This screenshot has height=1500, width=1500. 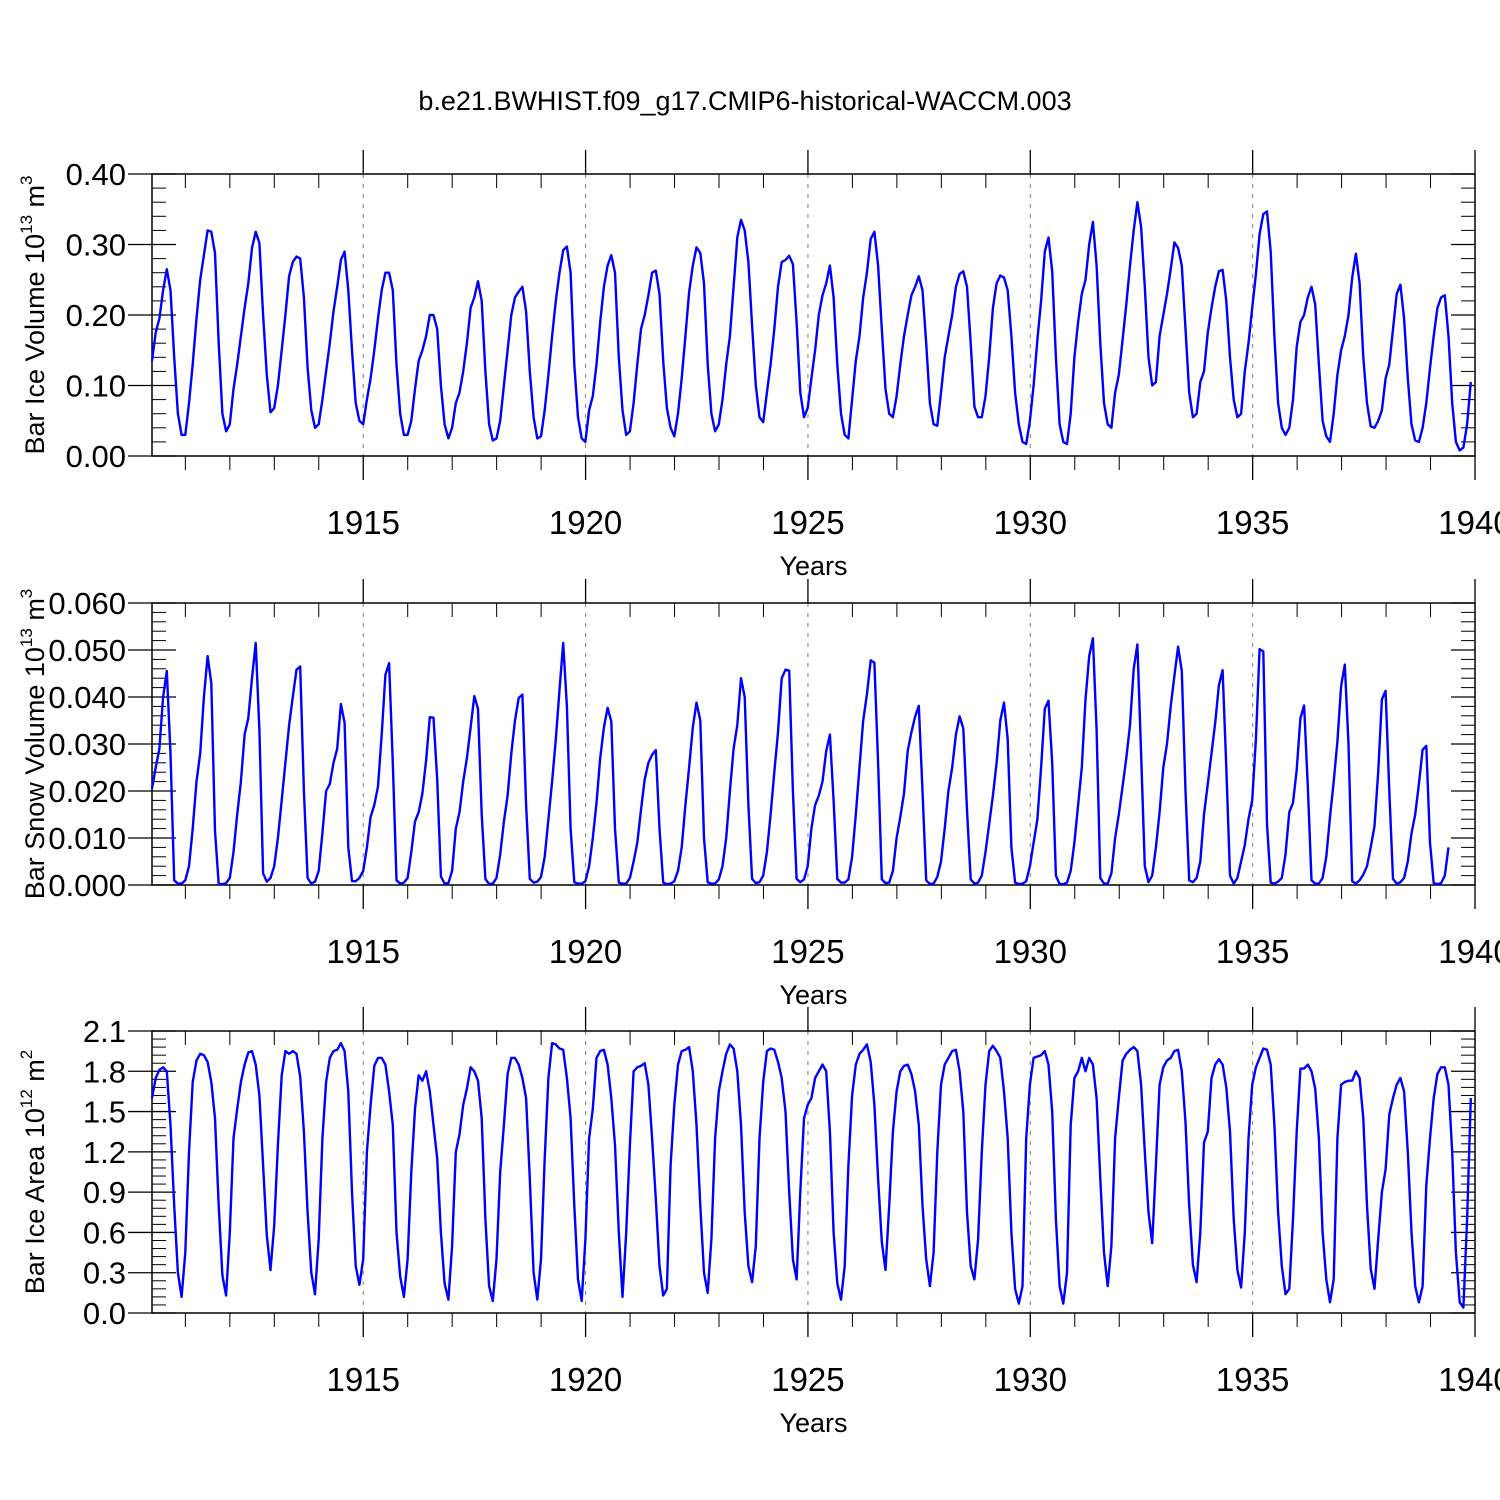 I want to click on y-tick-label: 0.3, so click(x=104, y=1273).